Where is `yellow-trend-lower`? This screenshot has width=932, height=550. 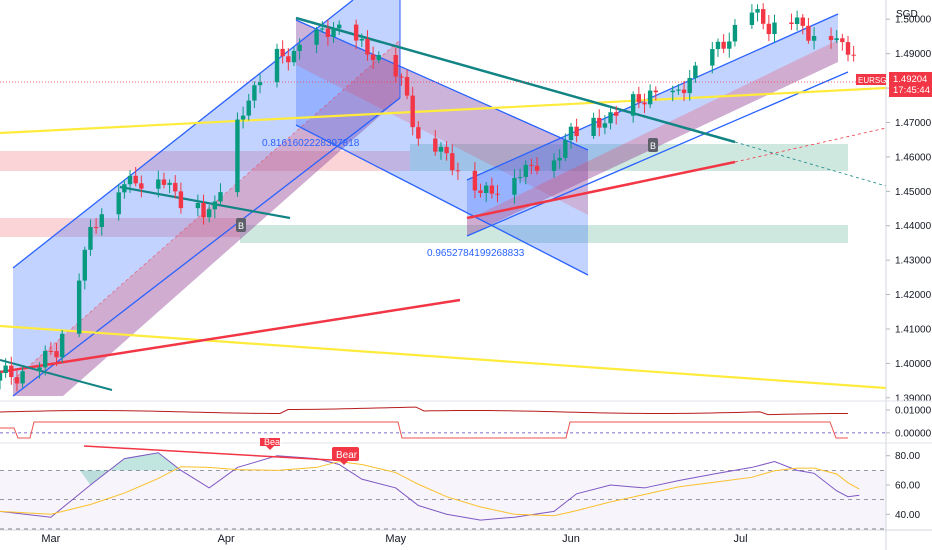 yellow-trend-lower is located at coordinates (443, 357).